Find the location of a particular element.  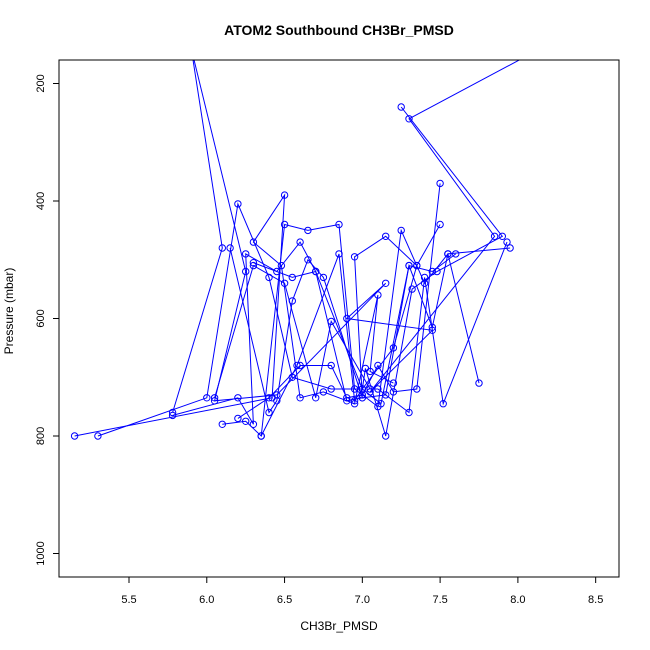

x-tick-label: 7.5 is located at coordinates (439, 600).